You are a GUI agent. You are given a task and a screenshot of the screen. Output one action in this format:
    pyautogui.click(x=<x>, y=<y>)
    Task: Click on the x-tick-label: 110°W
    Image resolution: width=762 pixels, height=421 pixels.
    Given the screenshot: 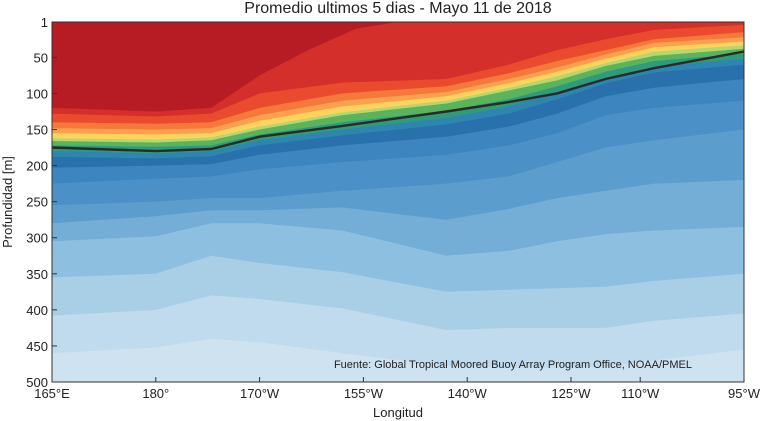 What is the action you would take?
    pyautogui.click(x=640, y=393)
    